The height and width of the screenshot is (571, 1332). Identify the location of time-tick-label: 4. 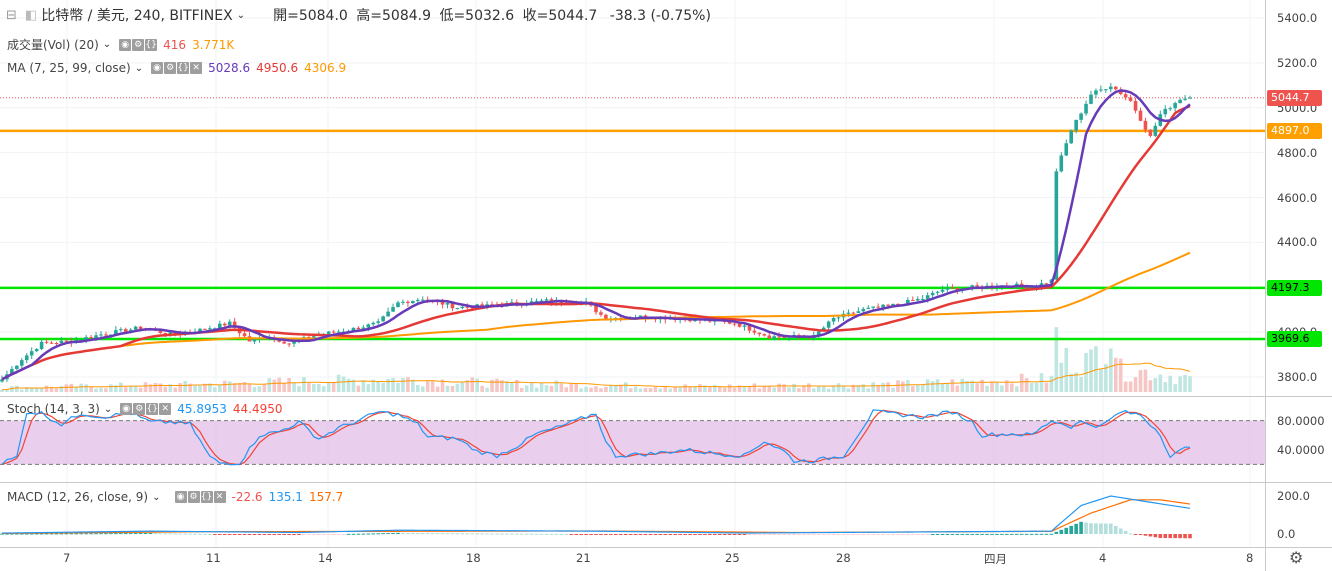
(1103, 558).